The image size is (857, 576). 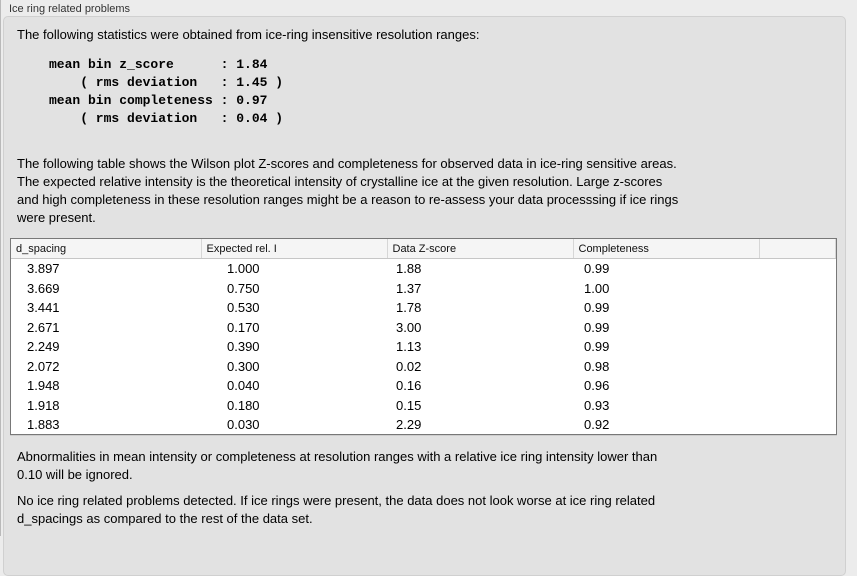 What do you see at coordinates (43, 269) in the screenshot?
I see `table-cell: 3.897` at bounding box center [43, 269].